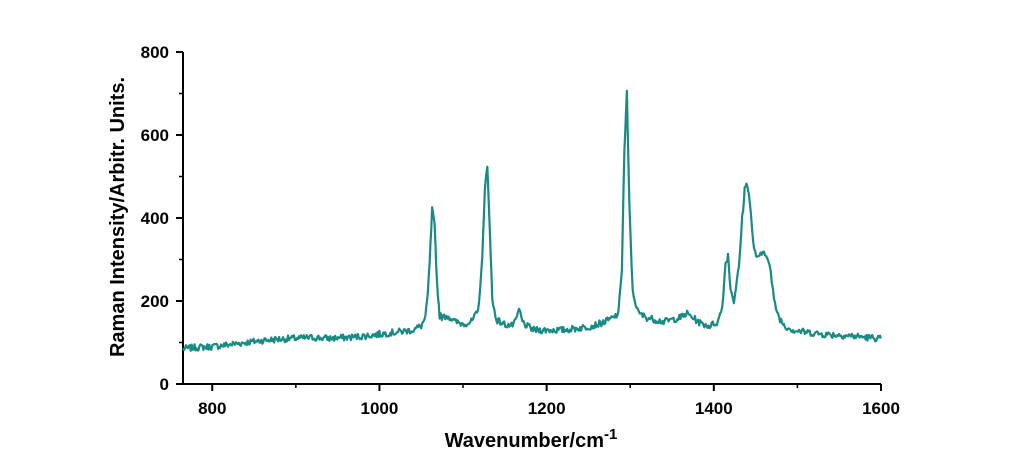 The image size is (1024, 461). Describe the element at coordinates (881, 408) in the screenshot. I see `x-tick-label: 1600` at that location.